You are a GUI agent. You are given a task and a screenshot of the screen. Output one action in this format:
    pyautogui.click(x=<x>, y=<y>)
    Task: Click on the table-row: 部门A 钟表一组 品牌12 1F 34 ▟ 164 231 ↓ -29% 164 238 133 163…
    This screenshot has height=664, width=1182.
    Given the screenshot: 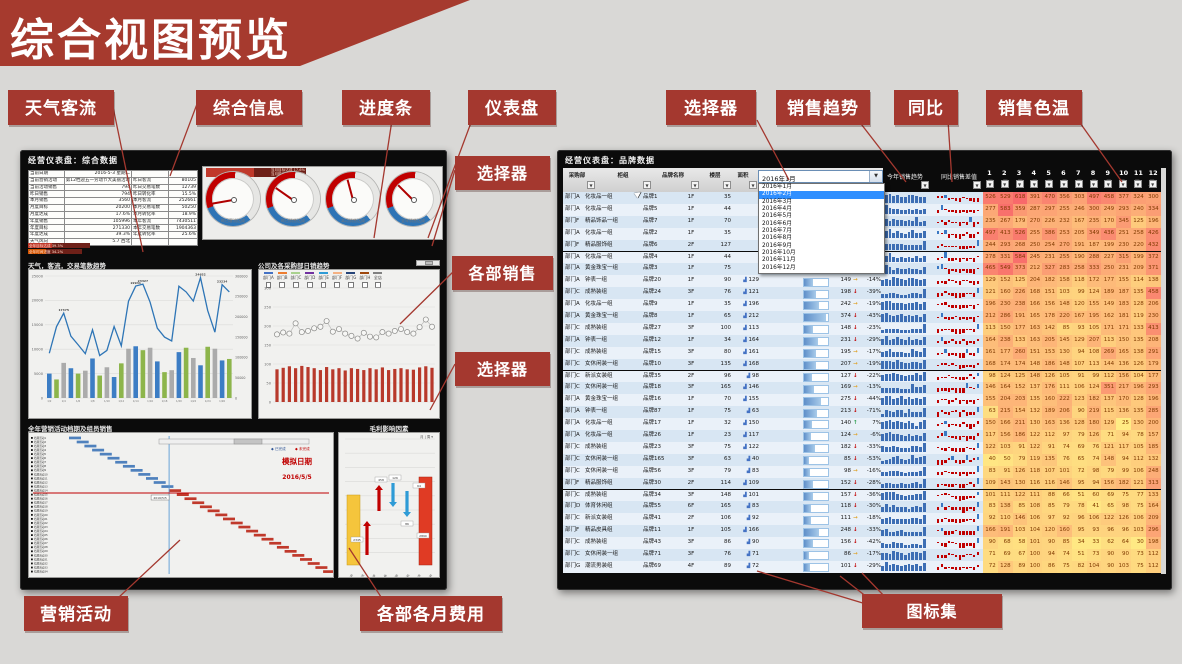 What is the action you would take?
    pyautogui.click(x=862, y=340)
    